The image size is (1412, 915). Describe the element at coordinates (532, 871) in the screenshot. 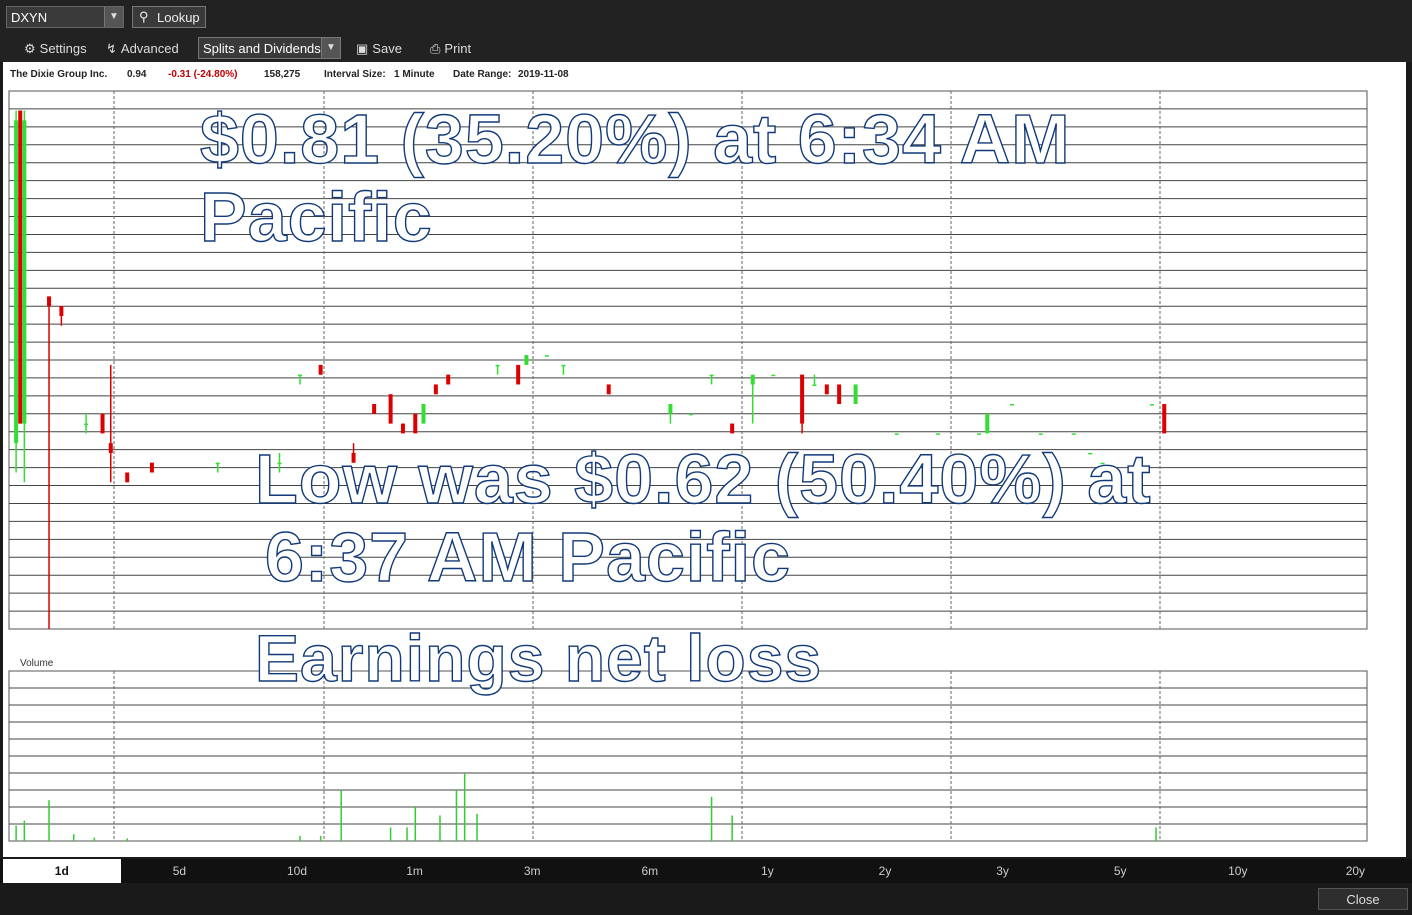

I see `timeframe-tab-3m: 3m` at that location.